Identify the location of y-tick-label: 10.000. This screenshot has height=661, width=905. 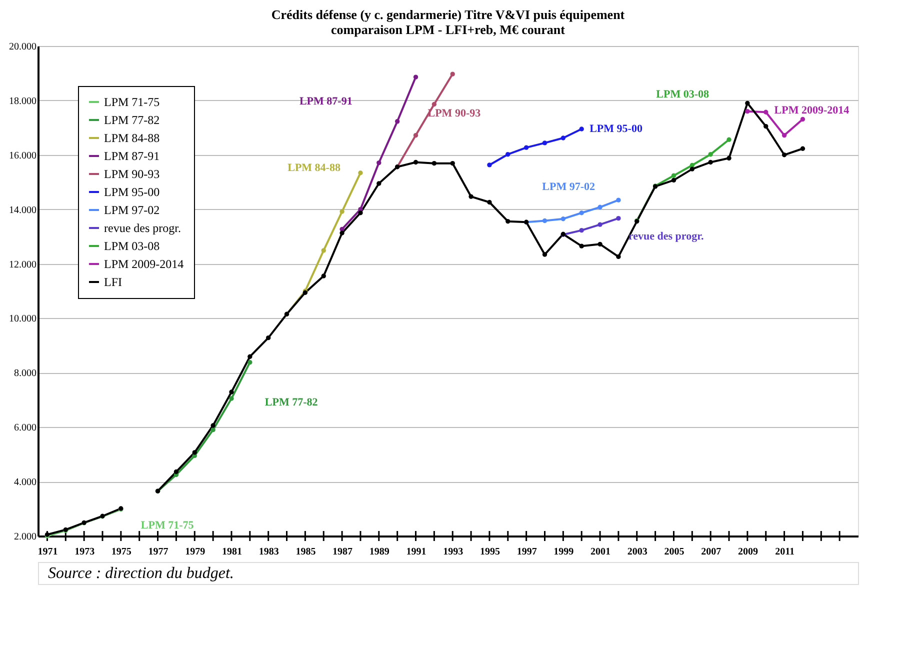
(22, 319).